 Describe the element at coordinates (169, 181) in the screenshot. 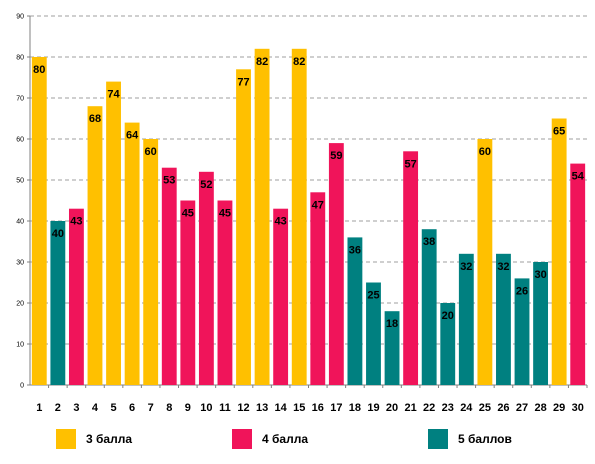

I see `data-label: 53` at that location.